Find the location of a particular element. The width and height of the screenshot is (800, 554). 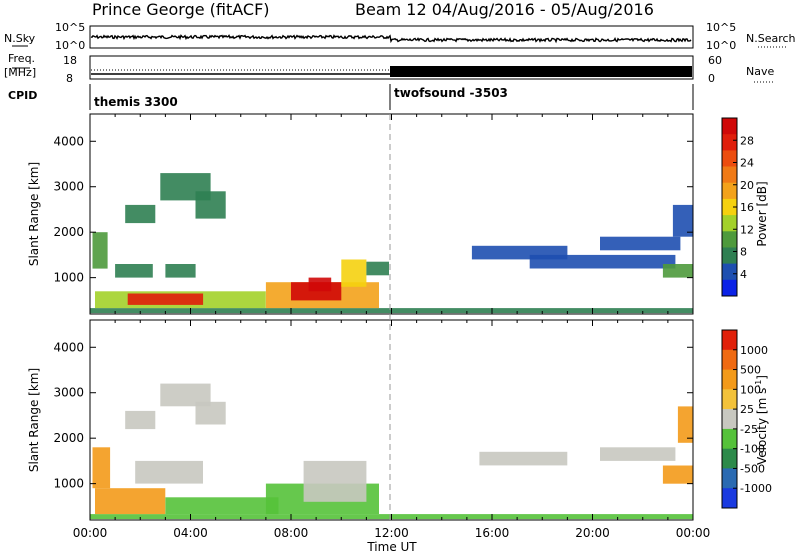

velocity-ylabel: Slant Range [km] is located at coordinates (34, 420).